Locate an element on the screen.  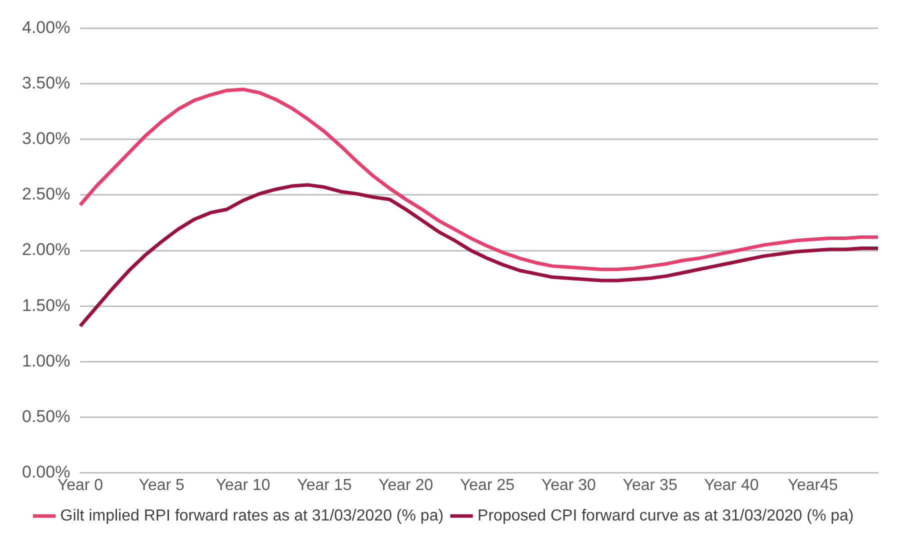
legend-label: Proposed CPI forward curve as at 31/03/2020 (% pa) is located at coordinates (666, 515).